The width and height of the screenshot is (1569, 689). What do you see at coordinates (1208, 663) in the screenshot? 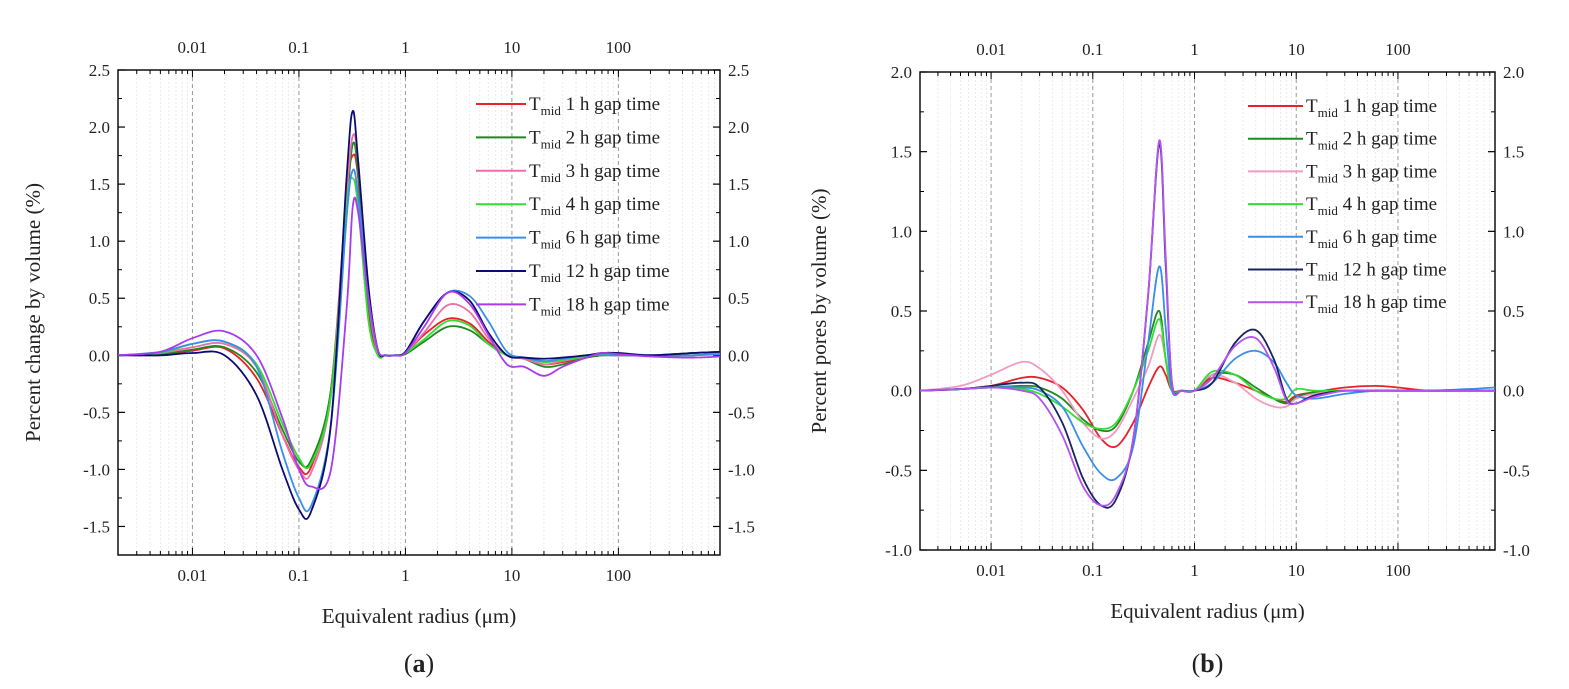
I see `panel-label: (b)` at bounding box center [1208, 663].